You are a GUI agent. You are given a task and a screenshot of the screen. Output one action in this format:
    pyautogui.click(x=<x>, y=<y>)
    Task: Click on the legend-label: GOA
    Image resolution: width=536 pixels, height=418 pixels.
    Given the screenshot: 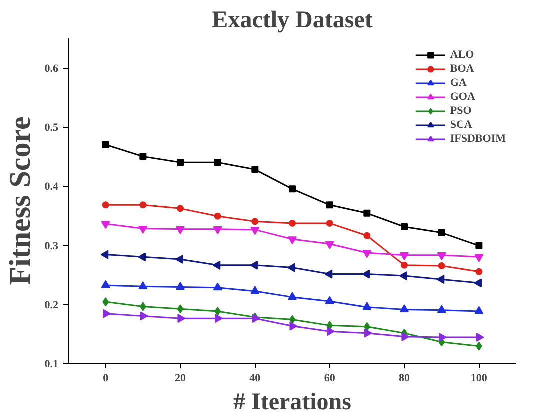 What is the action you would take?
    pyautogui.click(x=463, y=97)
    